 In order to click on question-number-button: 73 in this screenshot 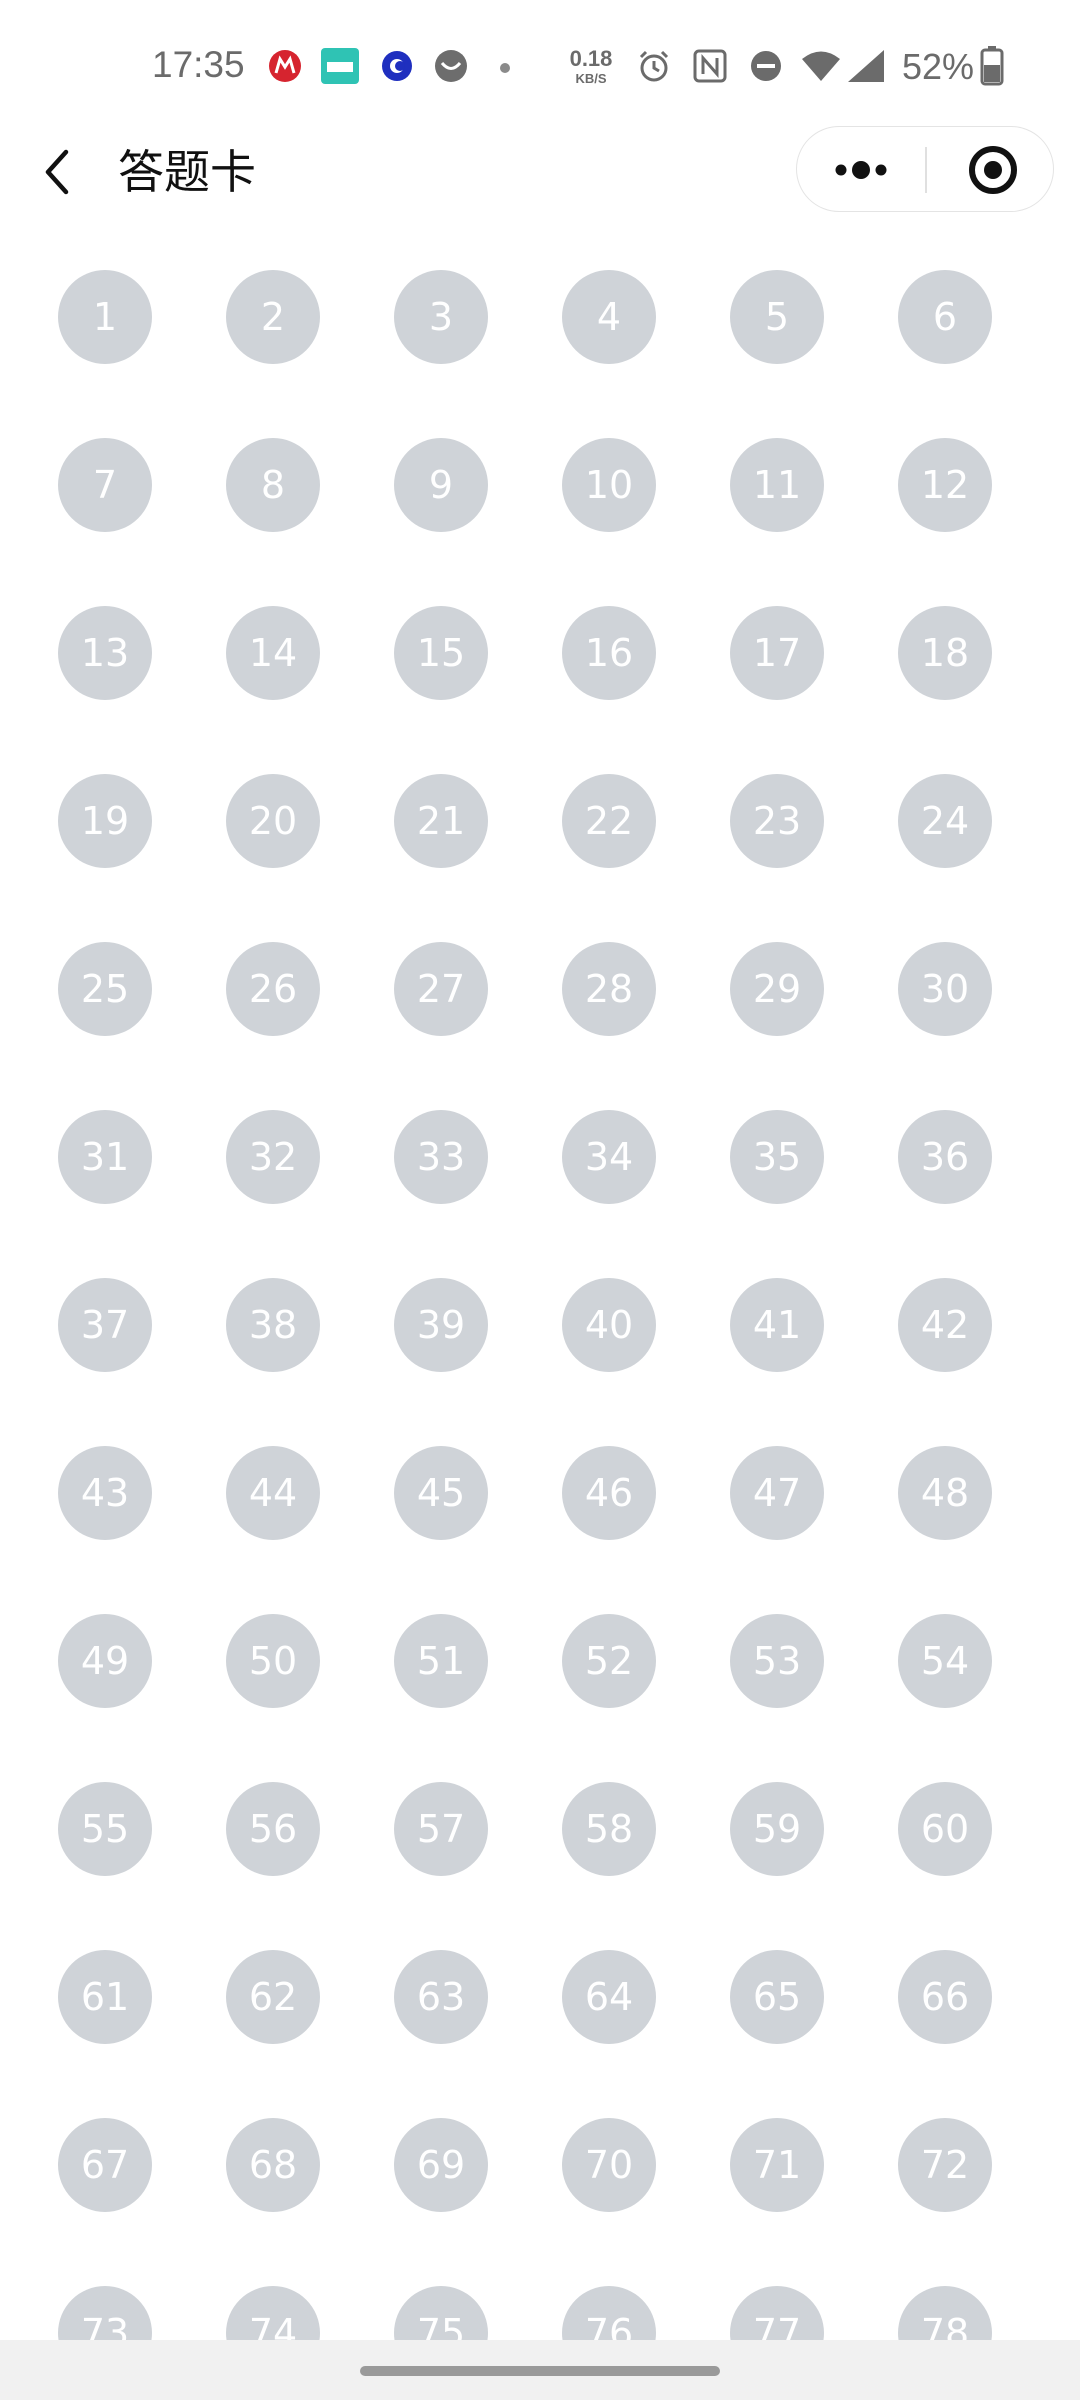, I will do `click(105, 2313)`.